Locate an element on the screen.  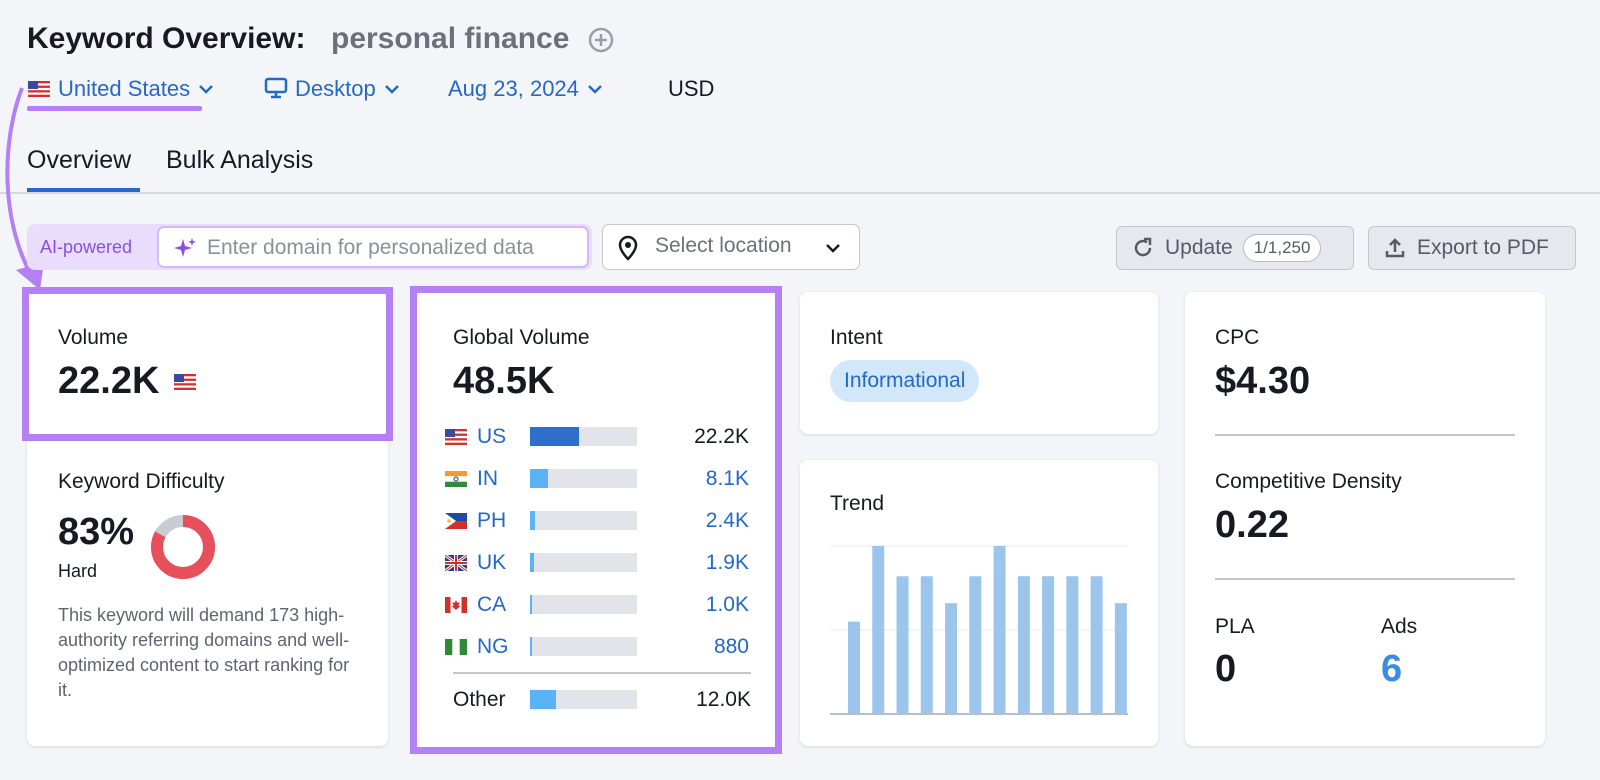
date-select: Aug 23, 2024 is located at coordinates (526, 89).